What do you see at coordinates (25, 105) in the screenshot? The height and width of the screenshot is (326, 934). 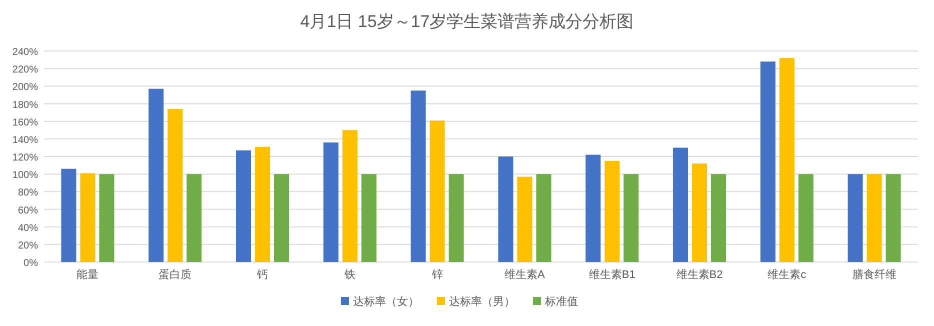 I see `y-tick-label: 180%` at bounding box center [25, 105].